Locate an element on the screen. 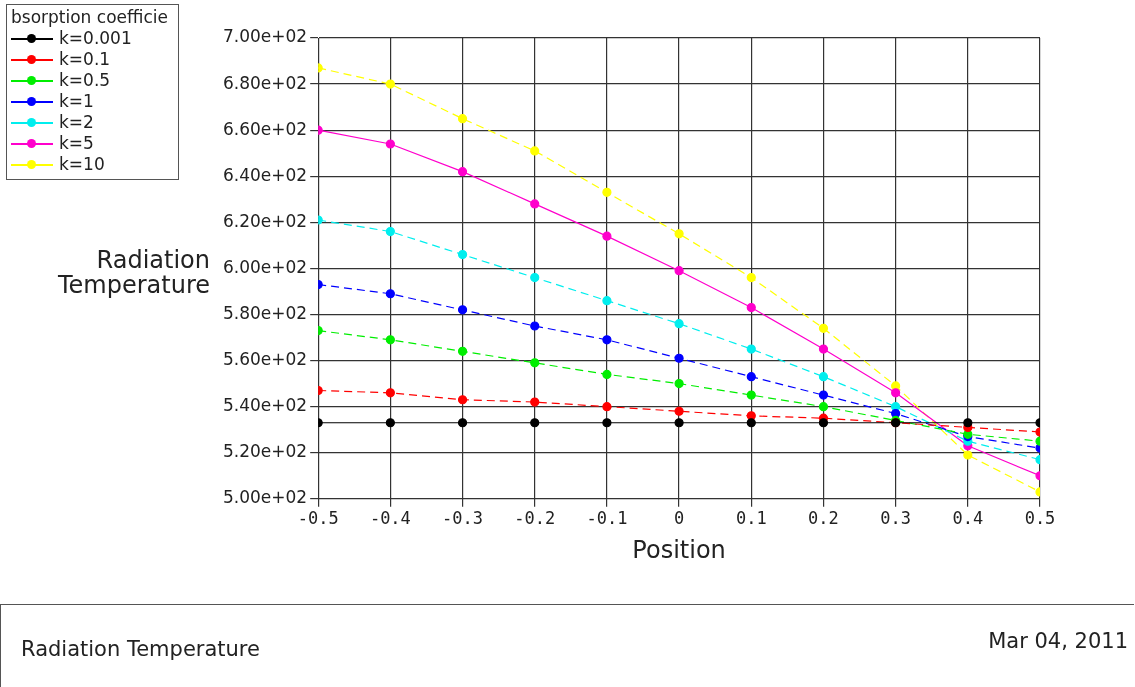 Image resolution: width=1135 pixels, height=687 pixels. legend-label: k=0.001 is located at coordinates (95, 38).